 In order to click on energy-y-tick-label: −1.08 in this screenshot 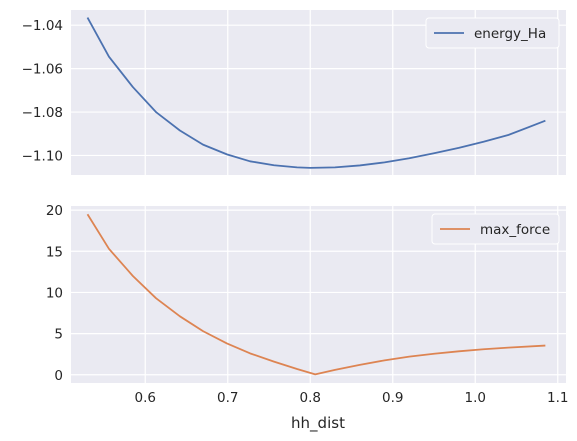, I will do `click(42, 113)`.